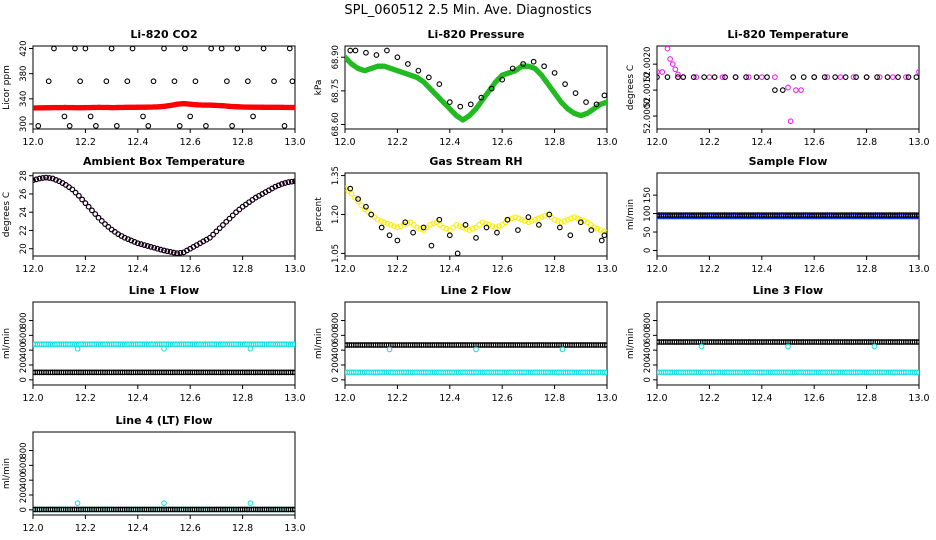  I want to click on x-tick-label-line4: 12.6, so click(190, 528).